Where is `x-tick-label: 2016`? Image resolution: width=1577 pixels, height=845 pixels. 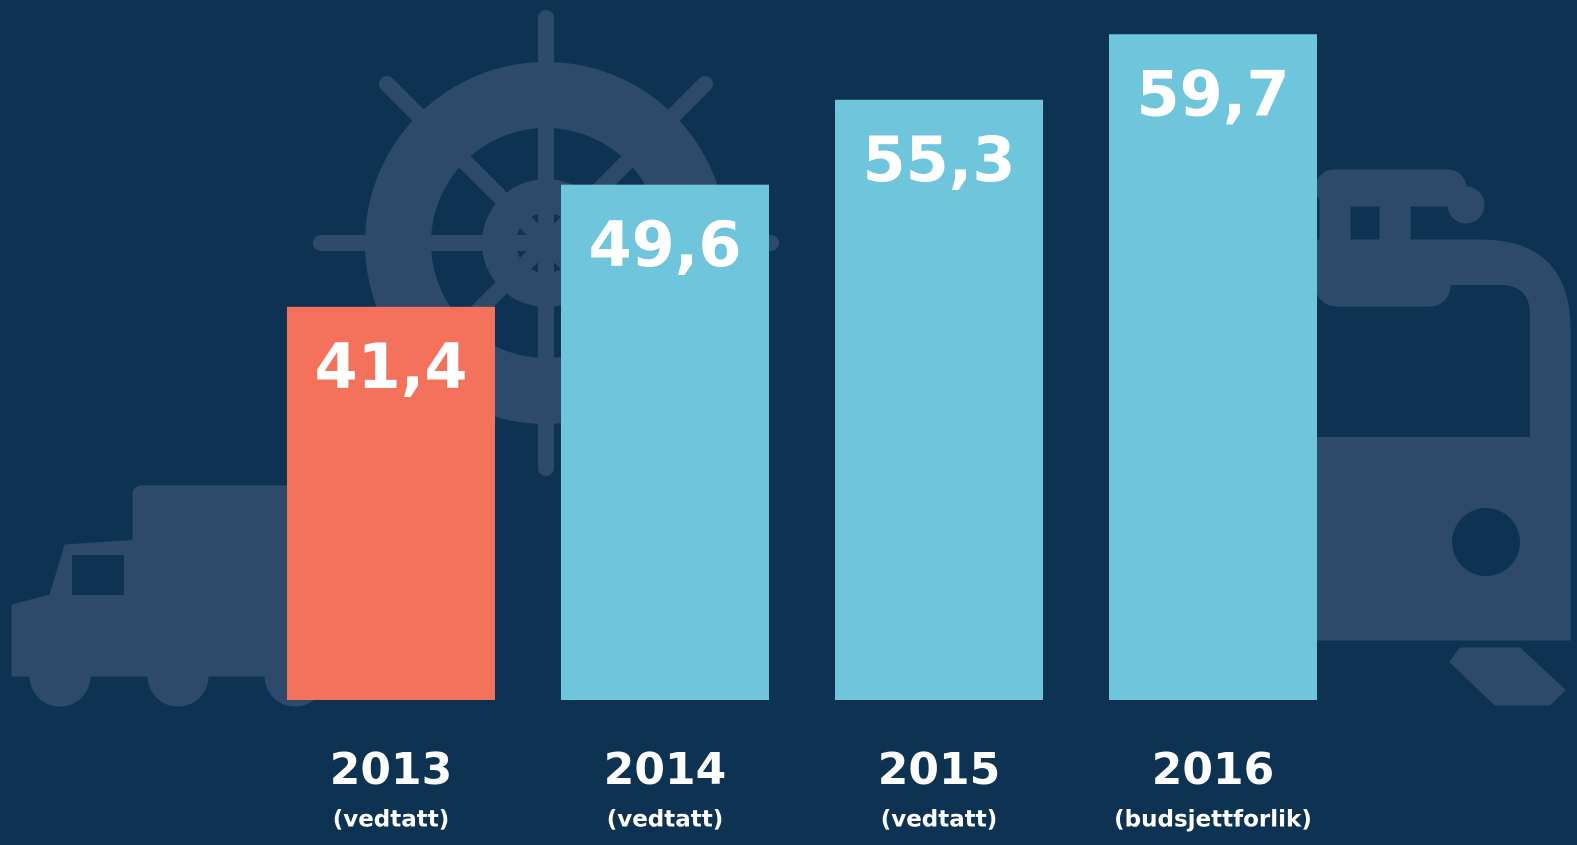 x-tick-label: 2016 is located at coordinates (1213, 769).